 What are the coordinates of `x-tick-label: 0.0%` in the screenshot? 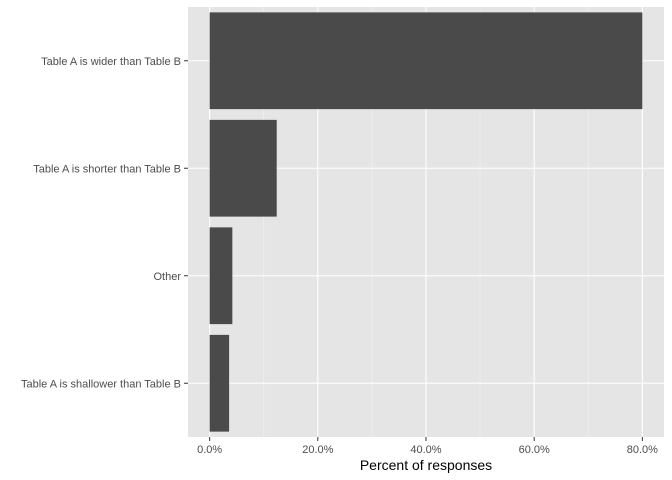 It's located at (209, 450).